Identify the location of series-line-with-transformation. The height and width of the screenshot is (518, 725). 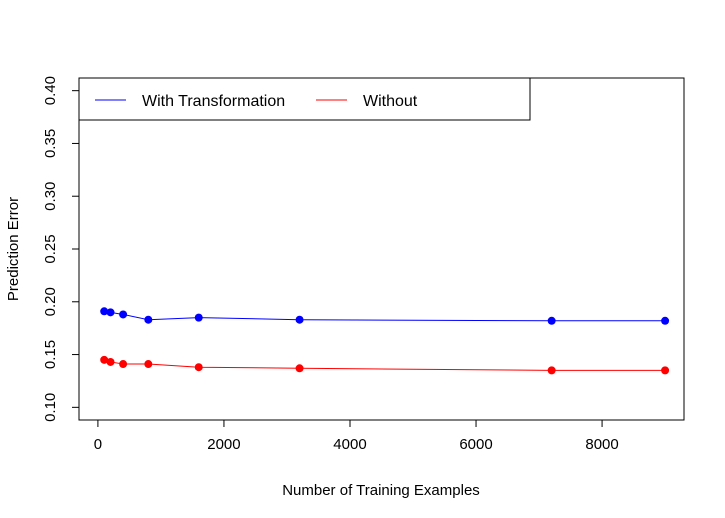
(385, 316).